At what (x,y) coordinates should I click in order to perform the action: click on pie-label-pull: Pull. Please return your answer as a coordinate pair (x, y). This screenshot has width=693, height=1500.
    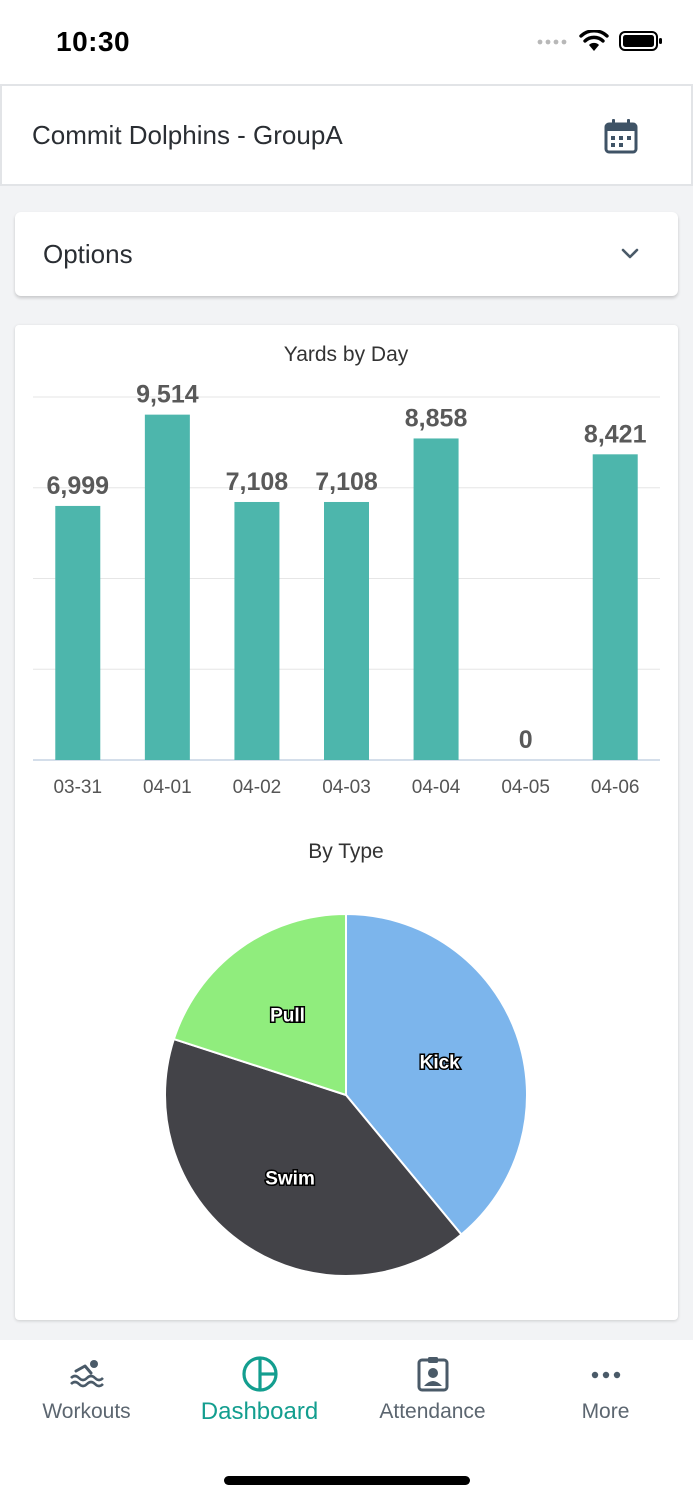
    Looking at the image, I should click on (287, 1015).